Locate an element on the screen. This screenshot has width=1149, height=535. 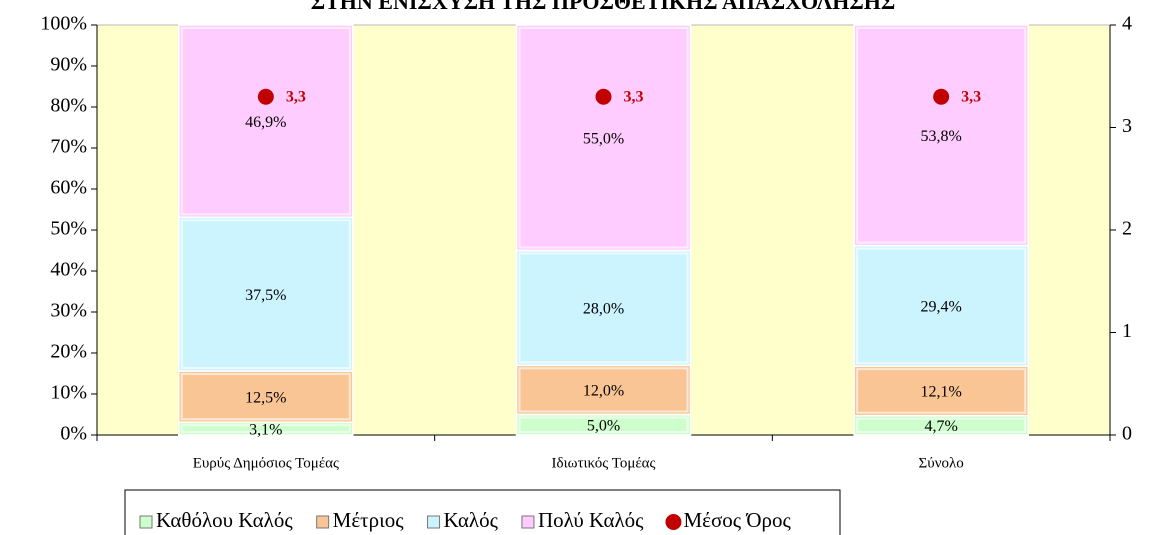
y-tick-label: 90% is located at coordinates (68, 65).